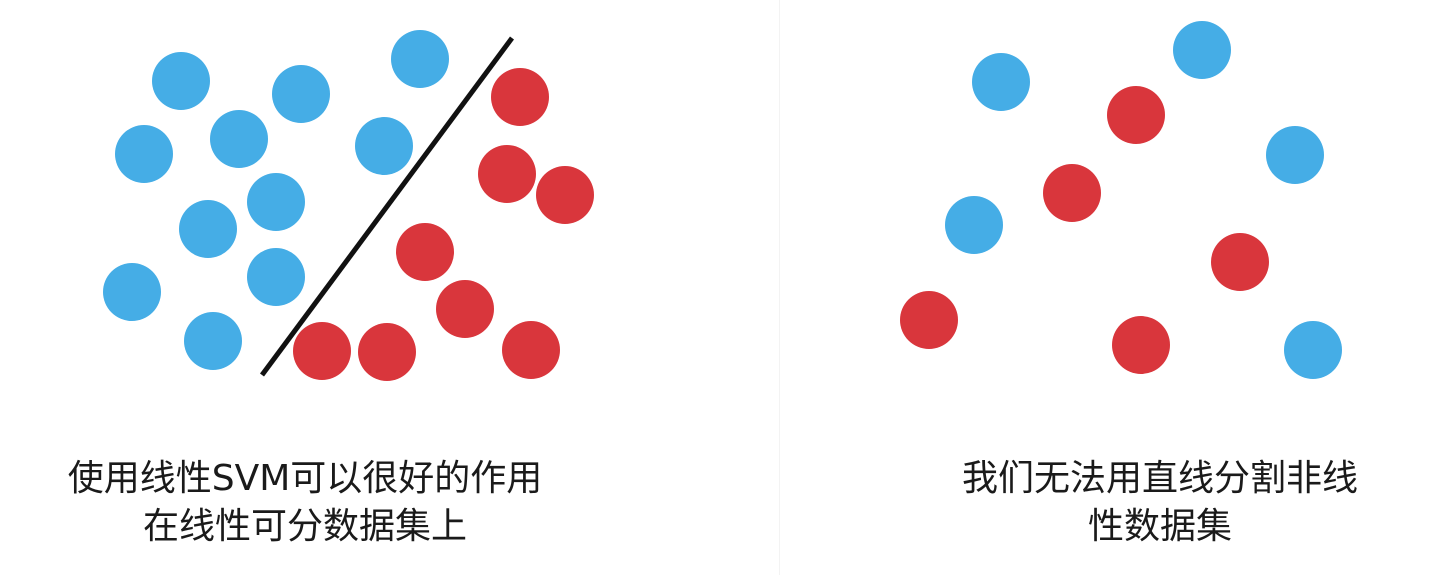 This screenshot has height=575, width=1429. I want to click on left-caption-line-2: 在线性可分数据集上, so click(304, 526).